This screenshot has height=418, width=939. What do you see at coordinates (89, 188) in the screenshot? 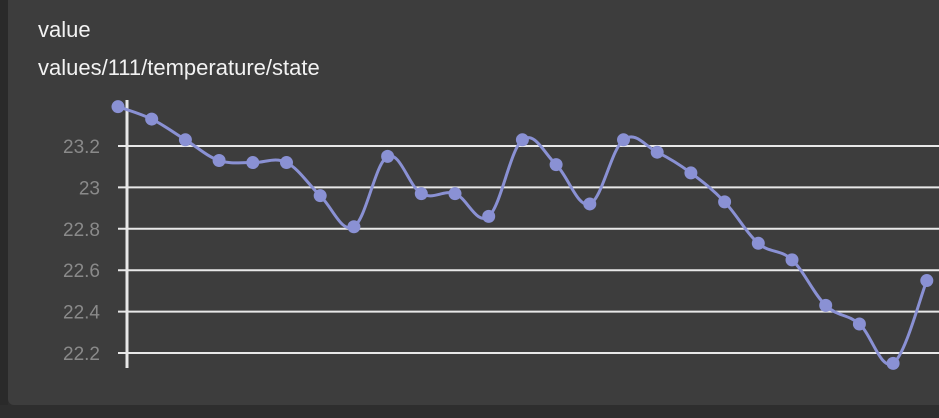
I see `y-tick-label: 23` at bounding box center [89, 188].